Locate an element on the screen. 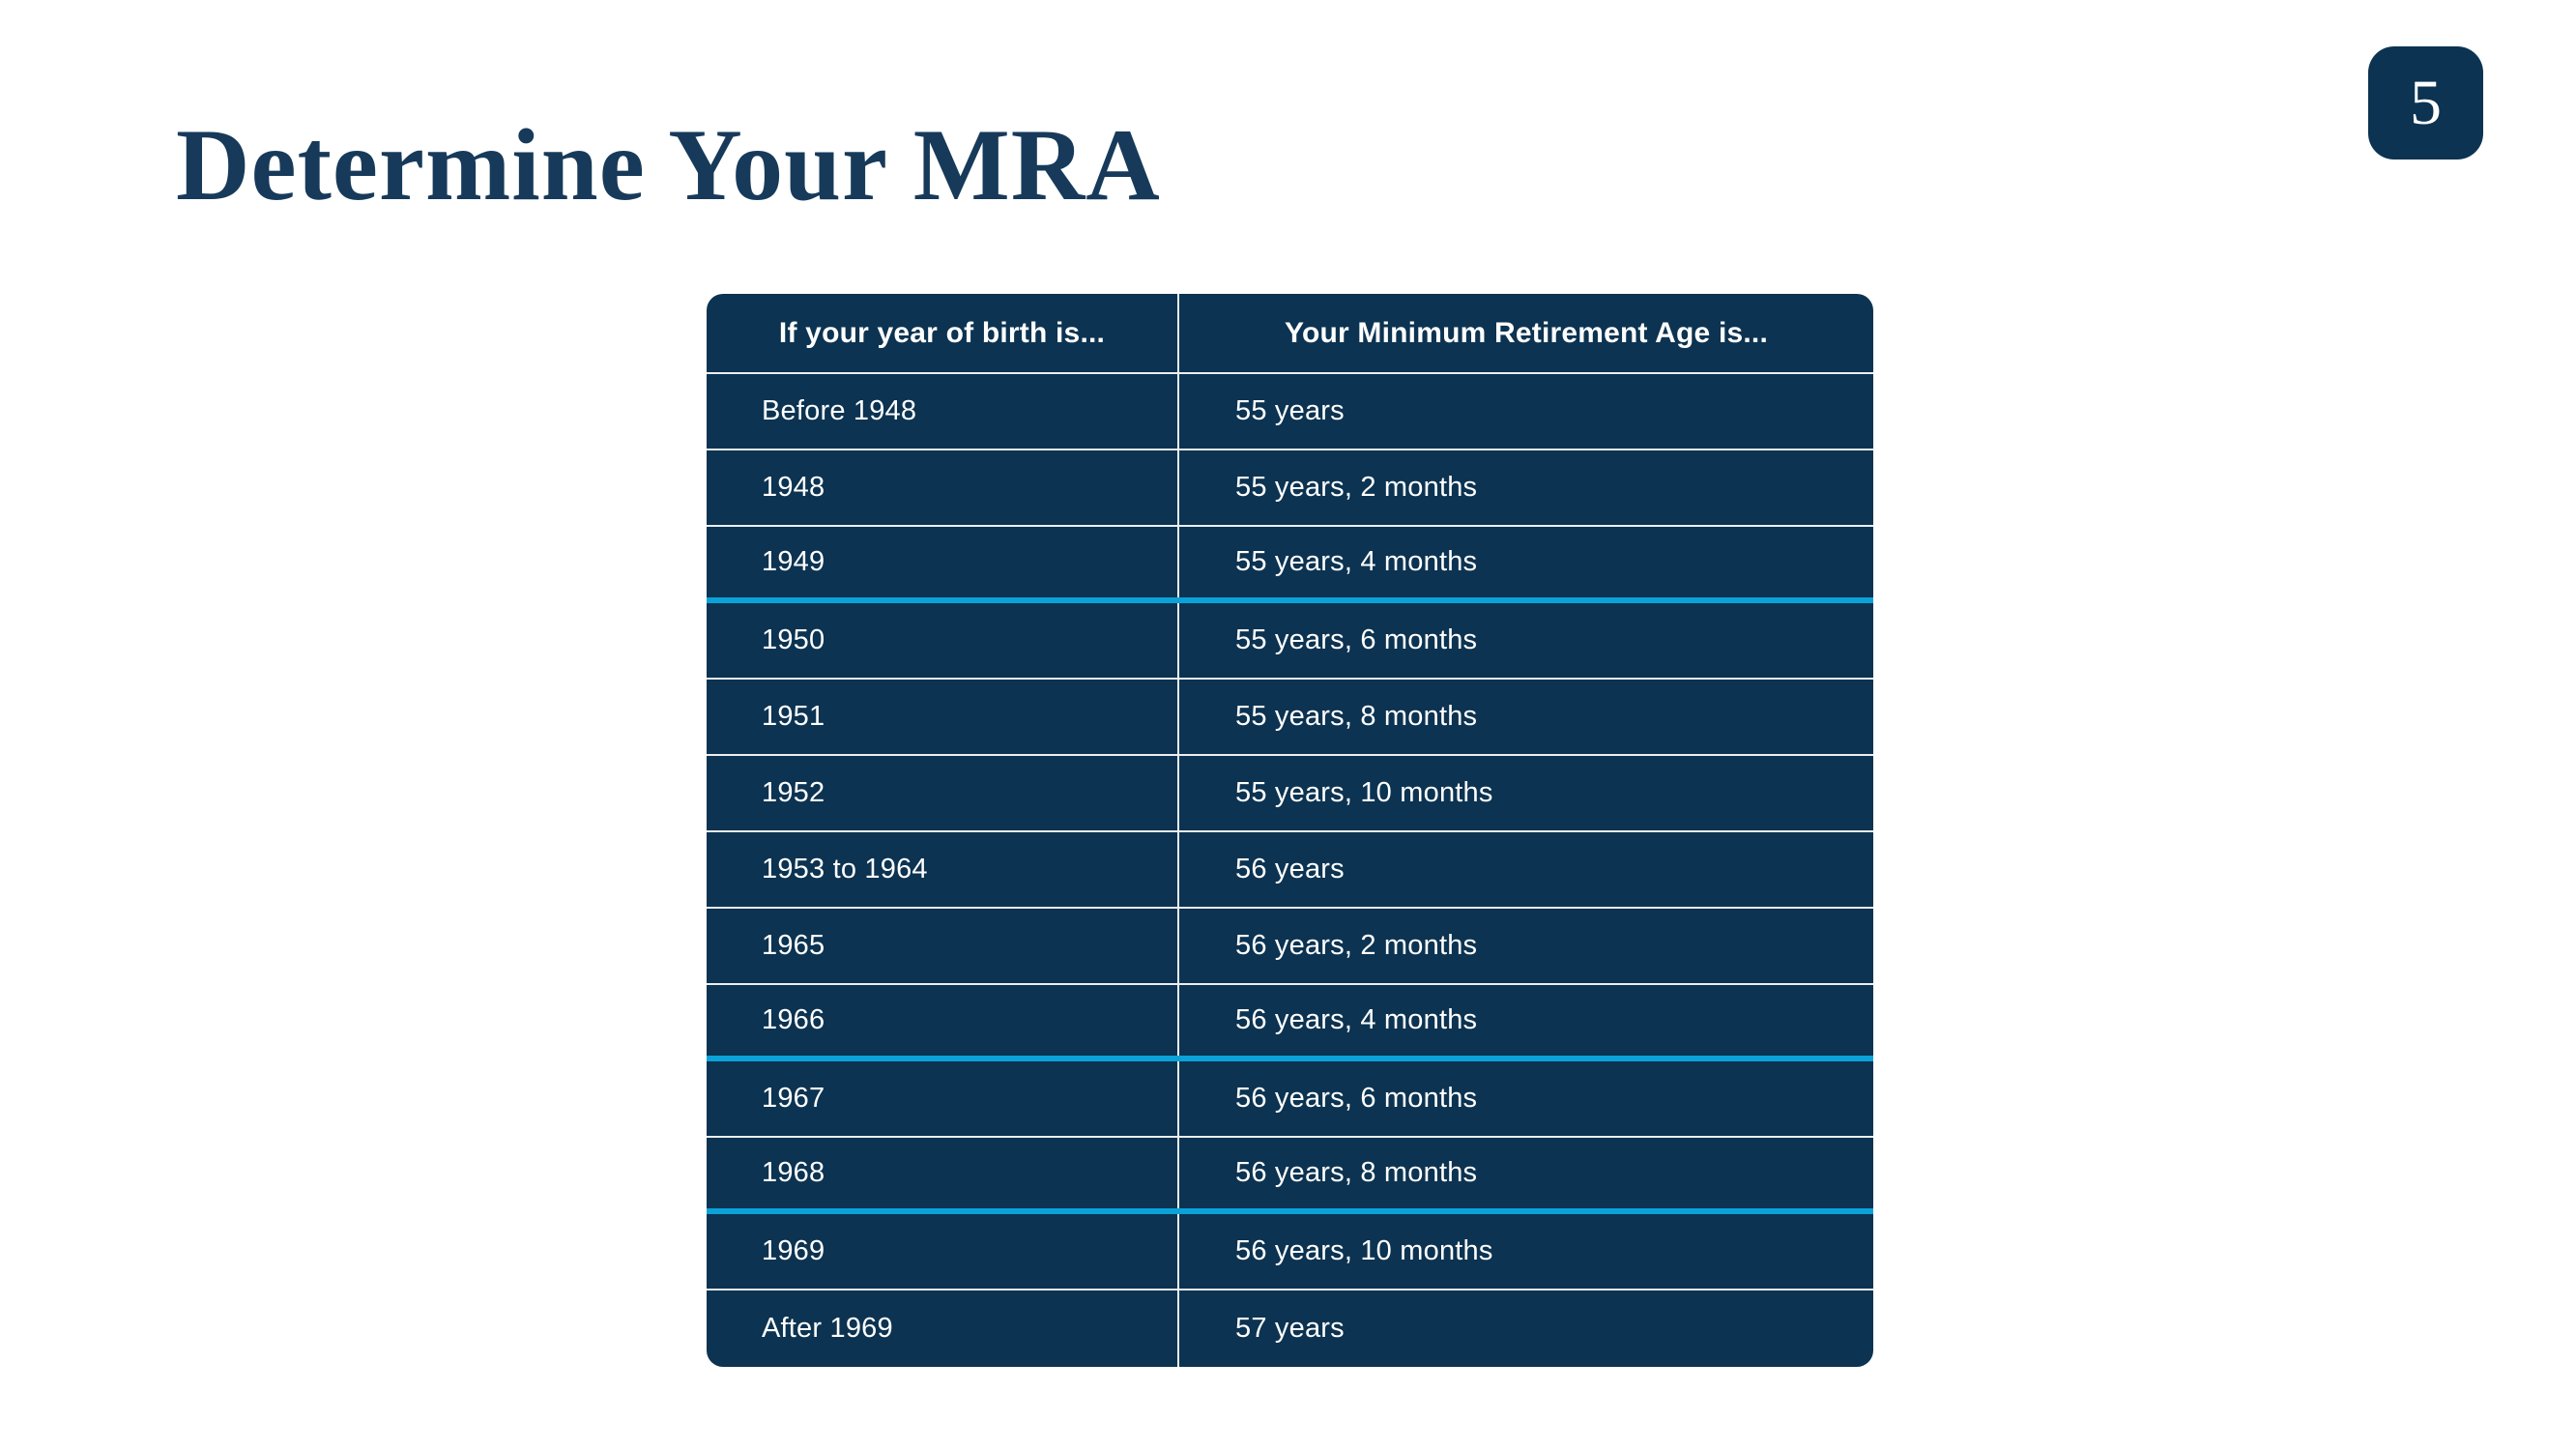 Image resolution: width=2576 pixels, height=1450 pixels. page-title: Determine Your MRA is located at coordinates (668, 164).